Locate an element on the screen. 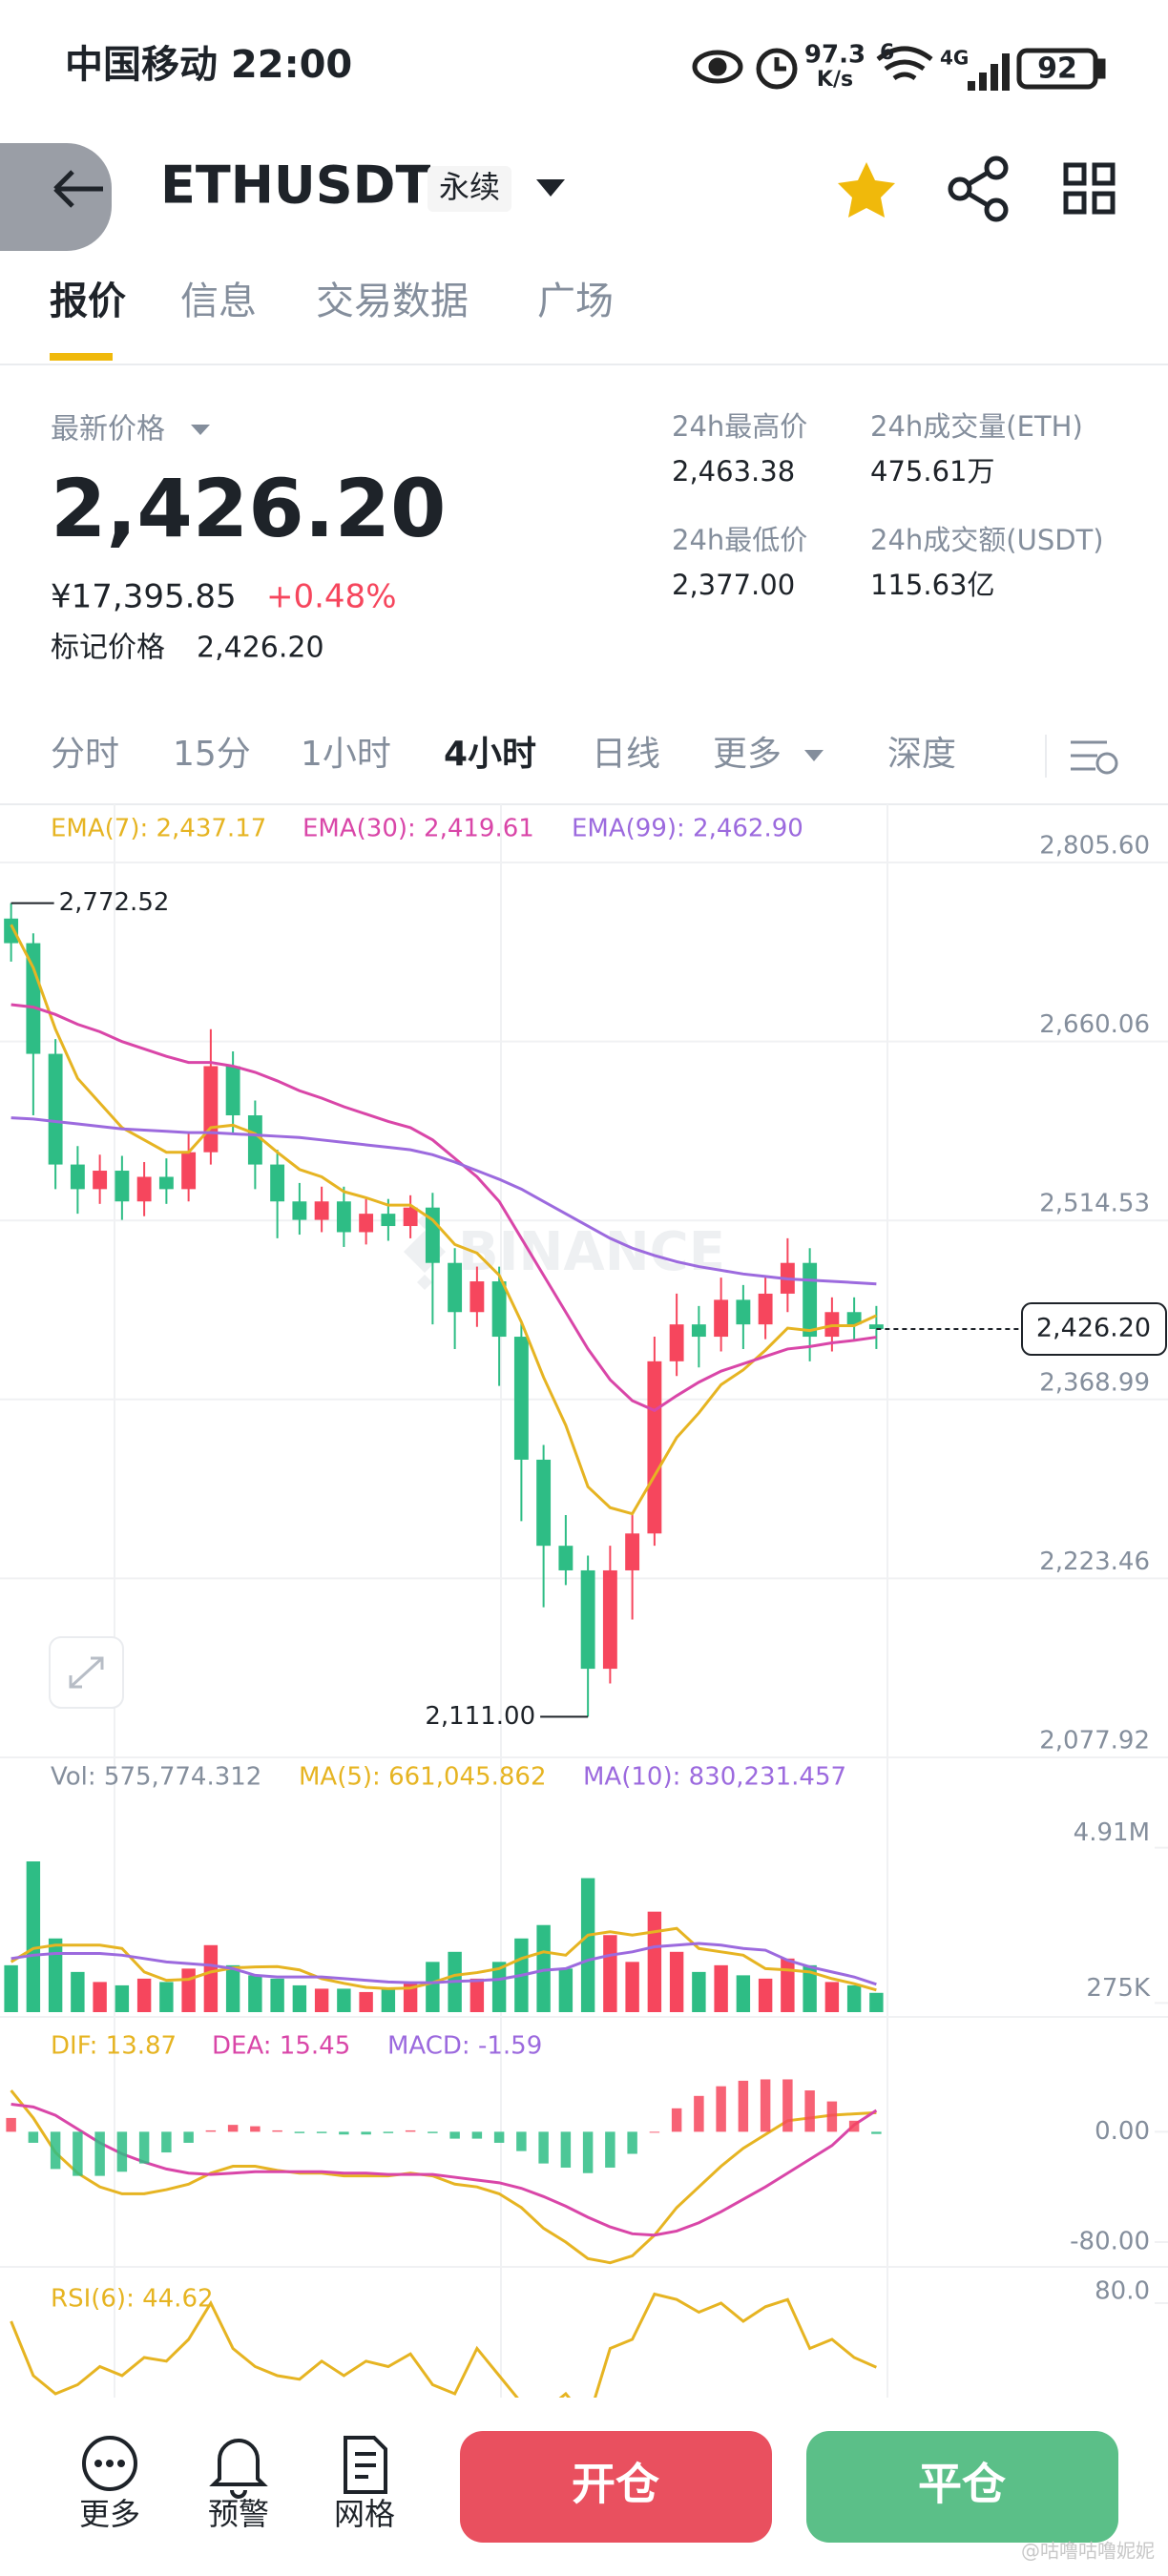 The width and height of the screenshot is (1168, 2576). symbol-dropdown is located at coordinates (550, 188).